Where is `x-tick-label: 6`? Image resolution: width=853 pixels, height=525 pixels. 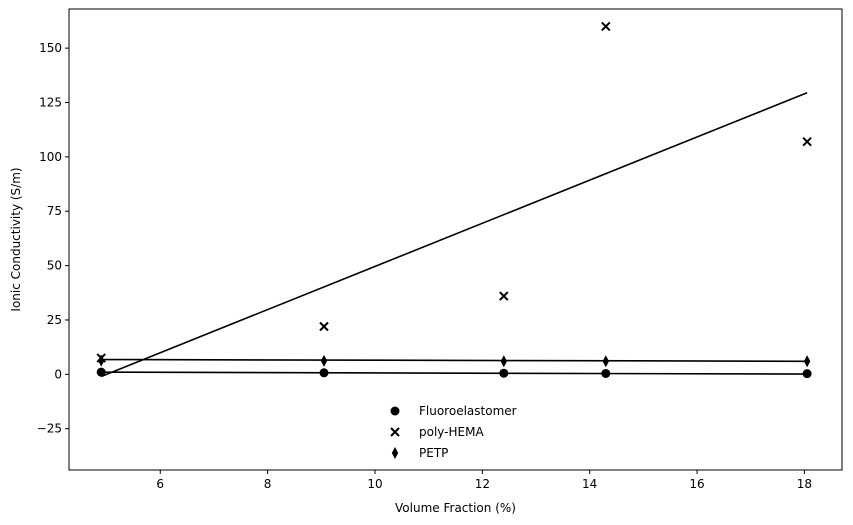
x-tick-label: 6 is located at coordinates (160, 484).